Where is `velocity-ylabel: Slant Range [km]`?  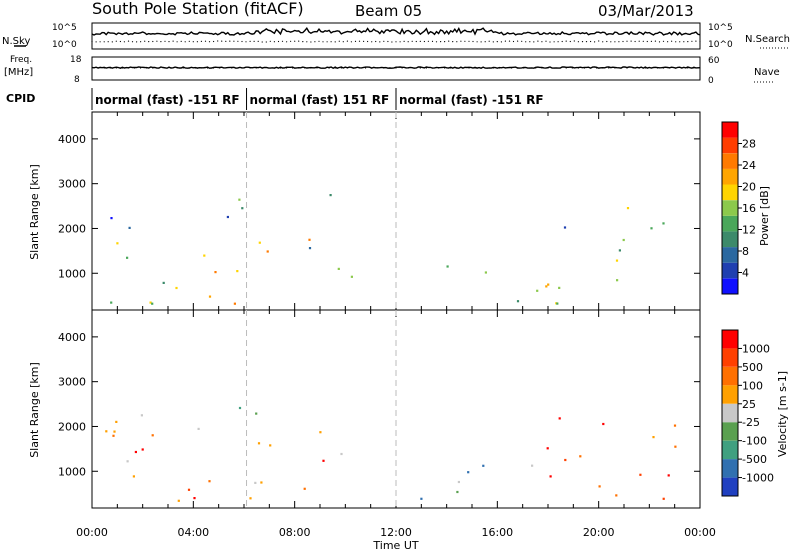 velocity-ylabel: Slant Range [km] is located at coordinates (34, 410).